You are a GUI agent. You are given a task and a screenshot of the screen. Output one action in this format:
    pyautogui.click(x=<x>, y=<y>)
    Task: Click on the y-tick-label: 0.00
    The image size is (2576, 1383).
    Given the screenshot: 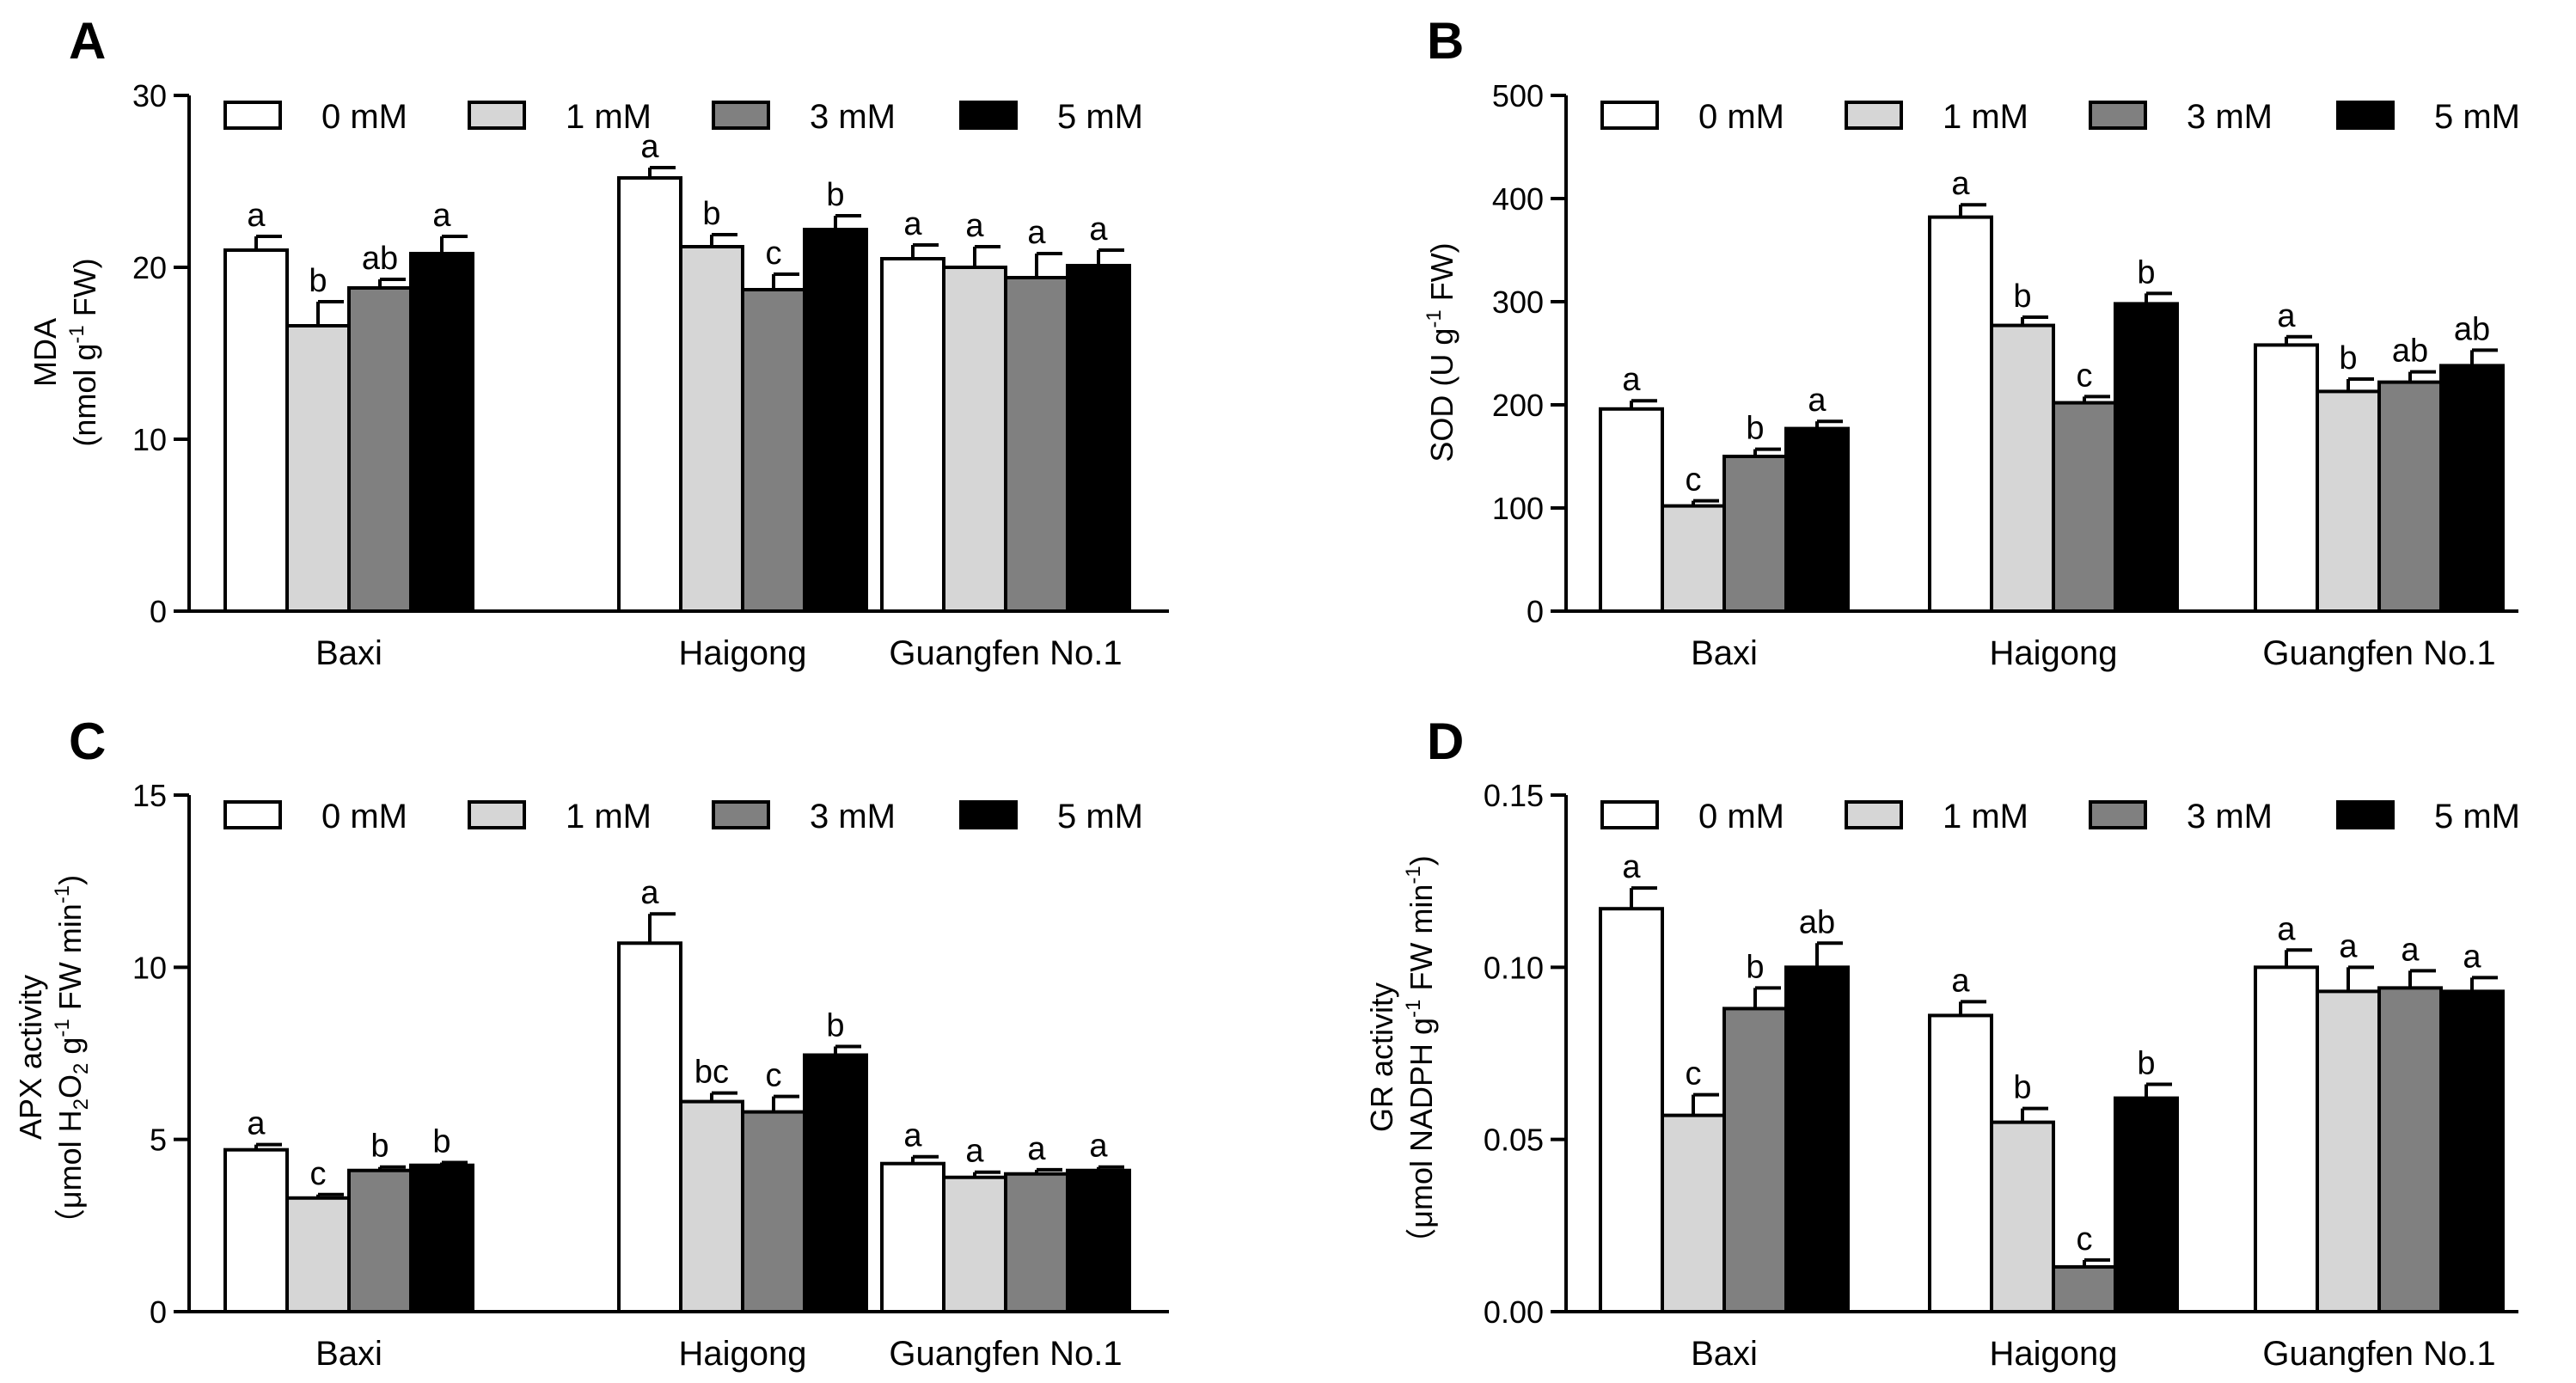 What is the action you would take?
    pyautogui.click(x=1514, y=1312)
    